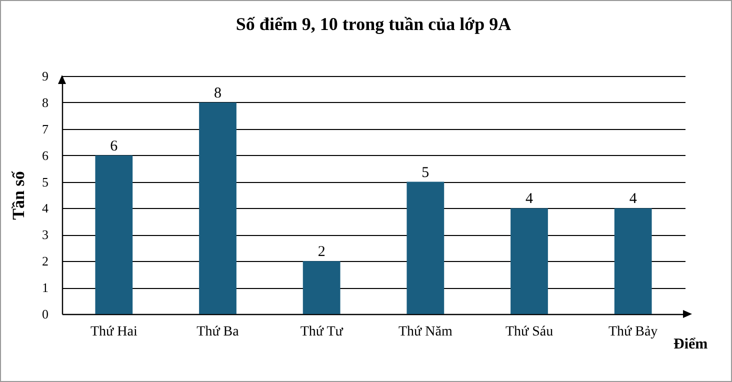  I want to click on data-label: 8, so click(218, 93).